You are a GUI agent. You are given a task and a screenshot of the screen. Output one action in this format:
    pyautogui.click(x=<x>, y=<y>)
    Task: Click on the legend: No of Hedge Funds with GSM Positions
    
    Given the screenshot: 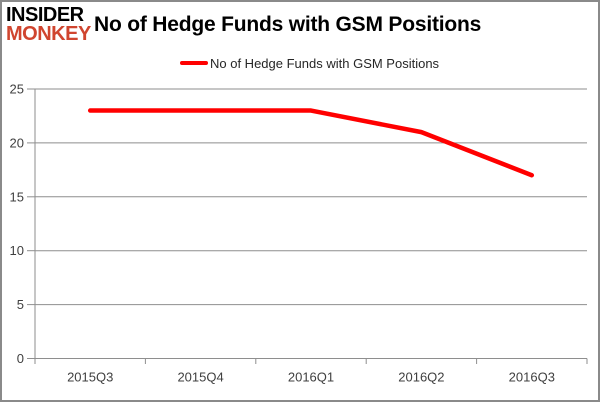 What is the action you would take?
    pyautogui.click(x=310, y=63)
    